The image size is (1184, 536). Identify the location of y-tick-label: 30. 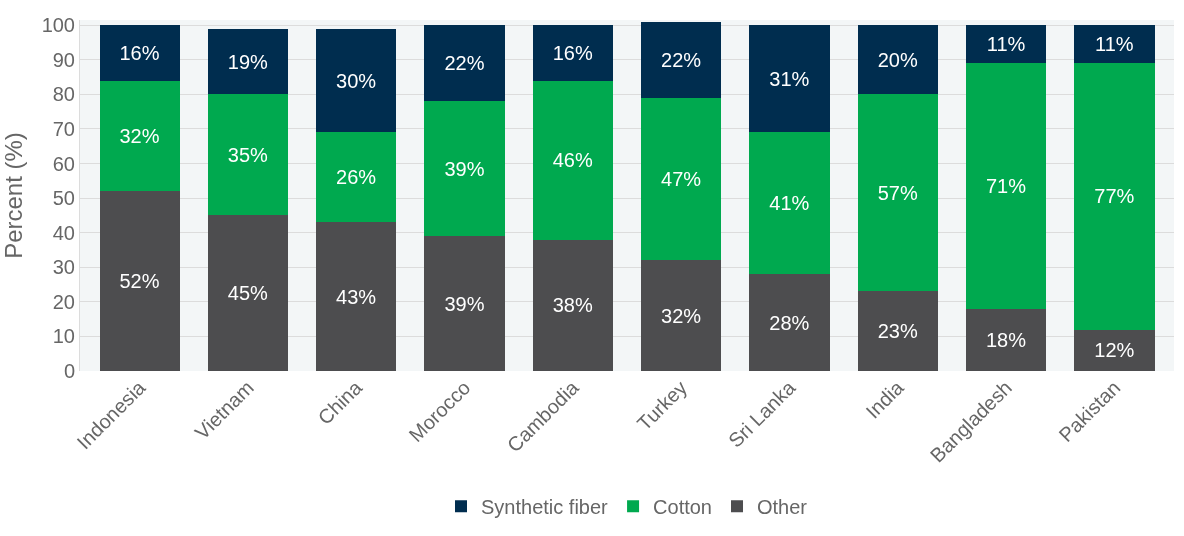
(63, 267).